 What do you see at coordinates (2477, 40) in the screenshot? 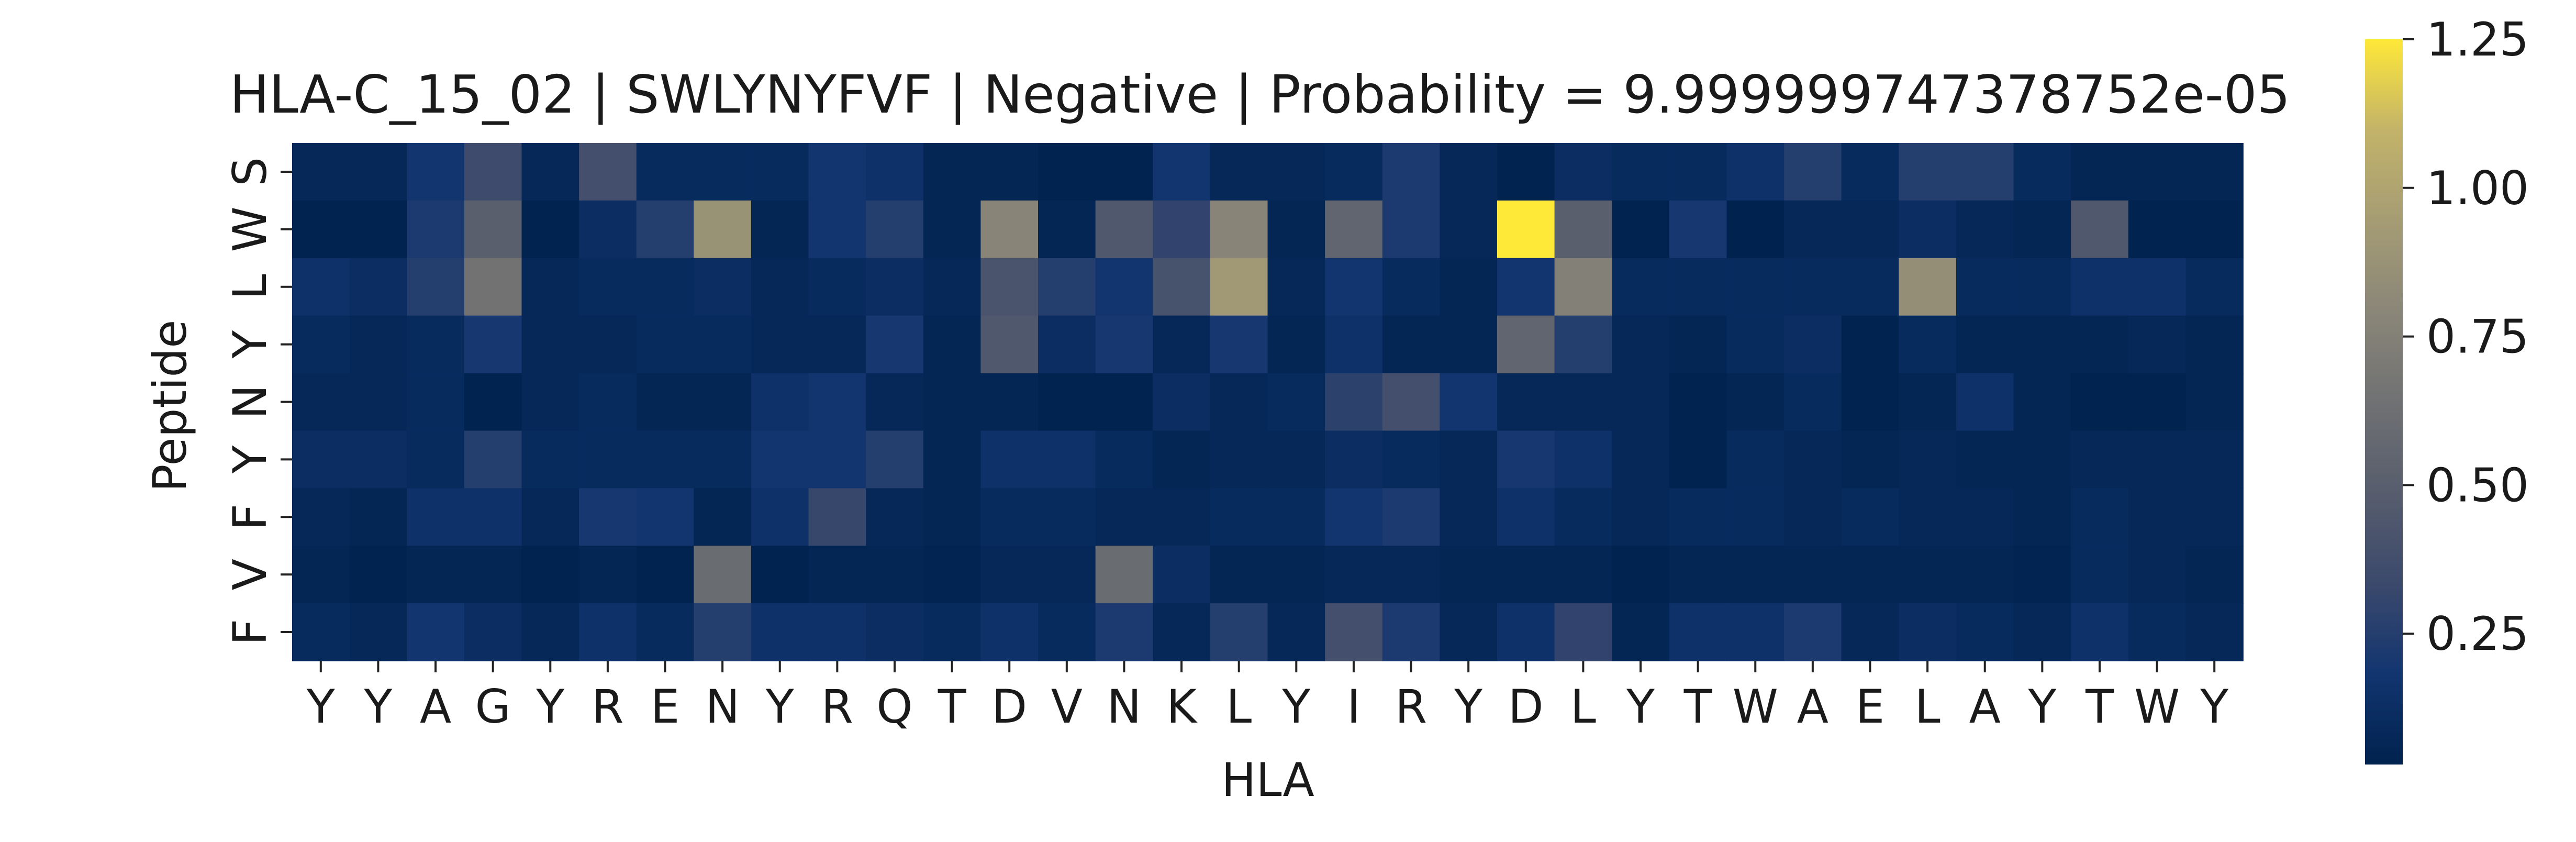
I see `colorbar-tick-label: 1.25` at bounding box center [2477, 40].